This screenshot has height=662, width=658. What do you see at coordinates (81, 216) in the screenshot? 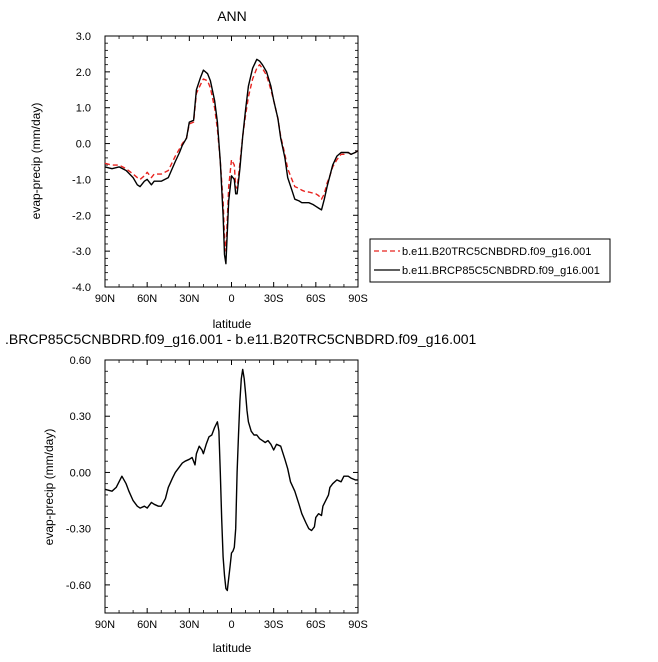
I see `top-y-tick-label: -2.0` at bounding box center [81, 216].